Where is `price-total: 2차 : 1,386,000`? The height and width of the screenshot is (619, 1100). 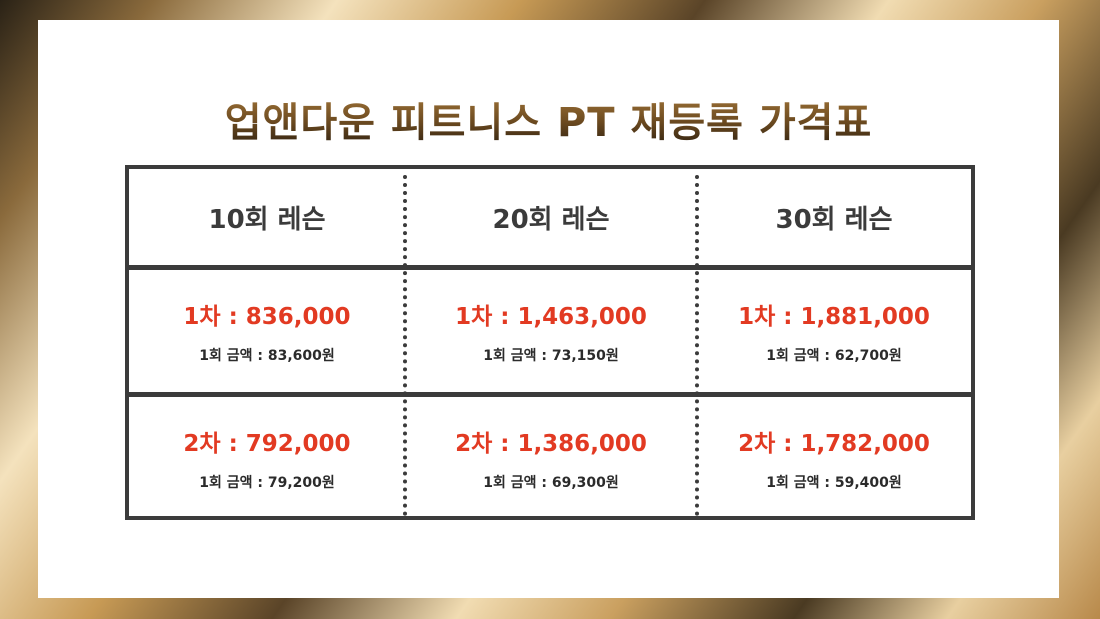
price-total: 2차 : 1,386,000 is located at coordinates (551, 443).